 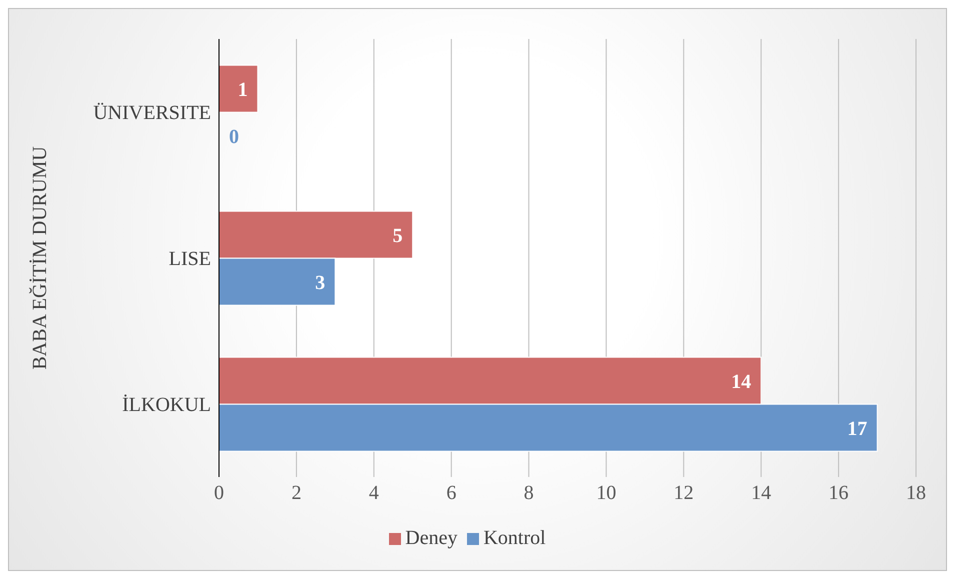 I want to click on x-tick-label: 4, so click(x=373, y=493).